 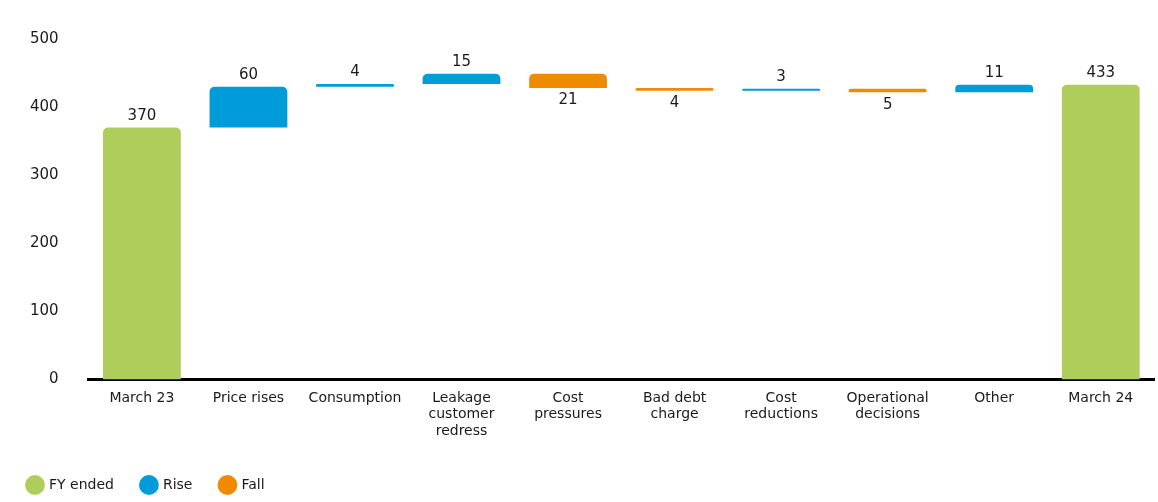 I want to click on data-label: 21, so click(x=568, y=99).